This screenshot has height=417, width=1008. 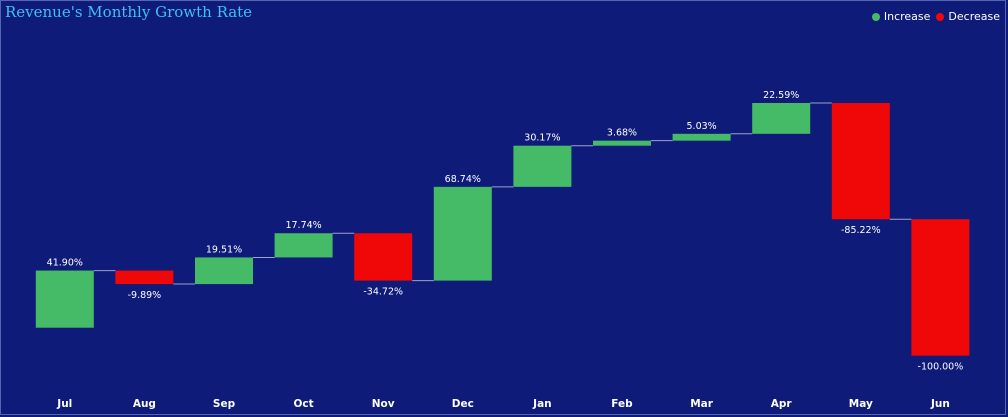 I want to click on x-tick-label-mar: Mar, so click(x=702, y=404).